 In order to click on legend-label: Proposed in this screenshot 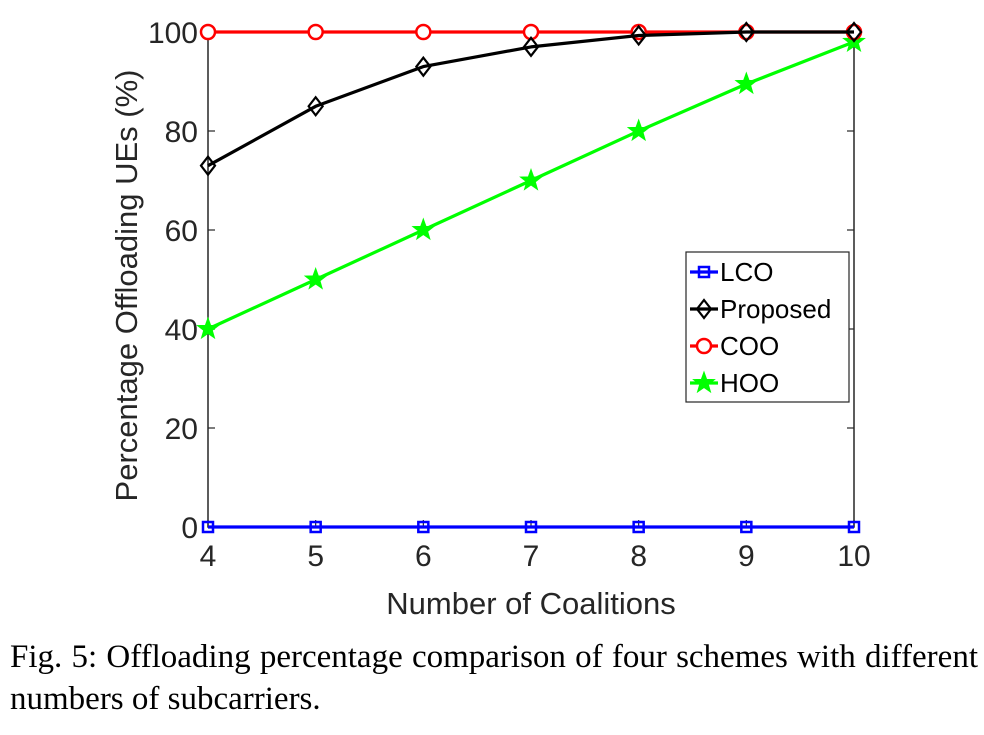, I will do `click(775, 309)`.